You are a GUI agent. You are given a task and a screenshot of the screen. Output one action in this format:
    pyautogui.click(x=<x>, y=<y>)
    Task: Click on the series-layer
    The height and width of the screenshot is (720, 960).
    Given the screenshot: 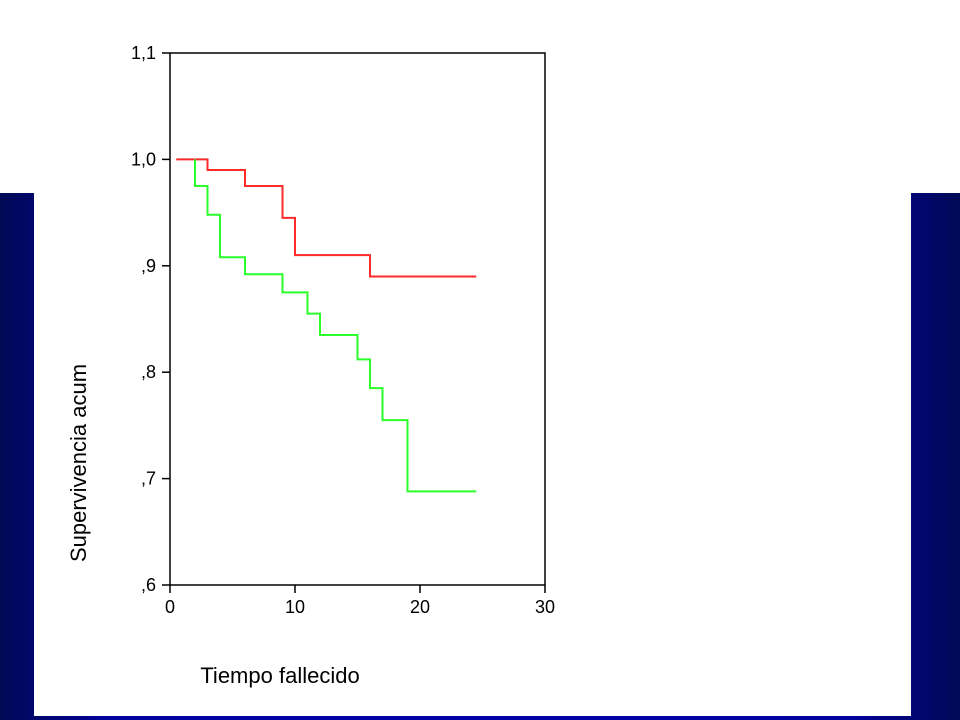 What is the action you would take?
    pyautogui.click(x=326, y=325)
    